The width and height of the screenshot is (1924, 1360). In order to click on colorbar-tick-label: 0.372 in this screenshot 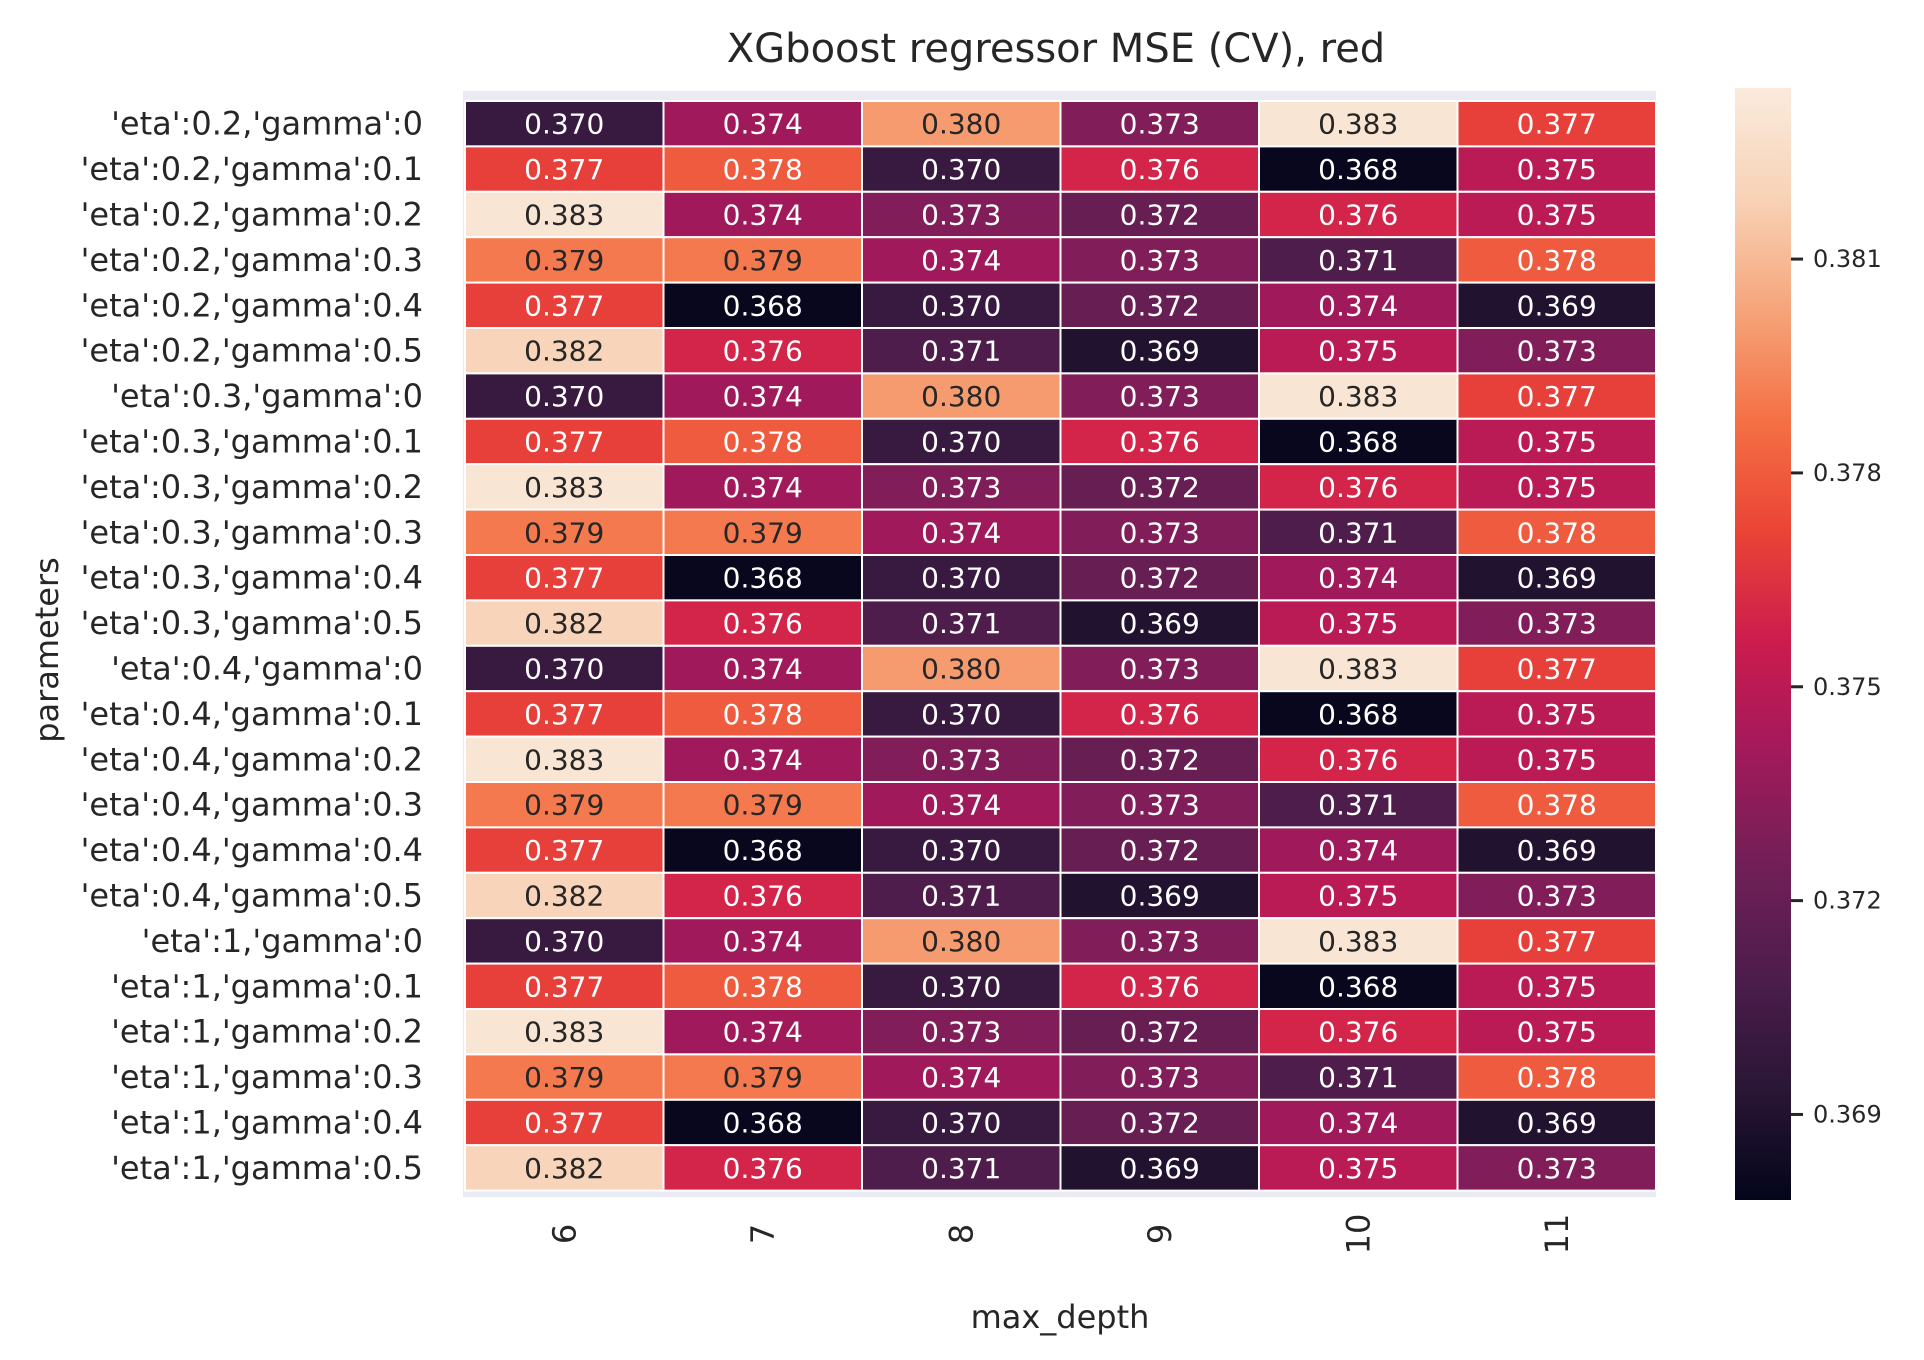, I will do `click(1847, 901)`.